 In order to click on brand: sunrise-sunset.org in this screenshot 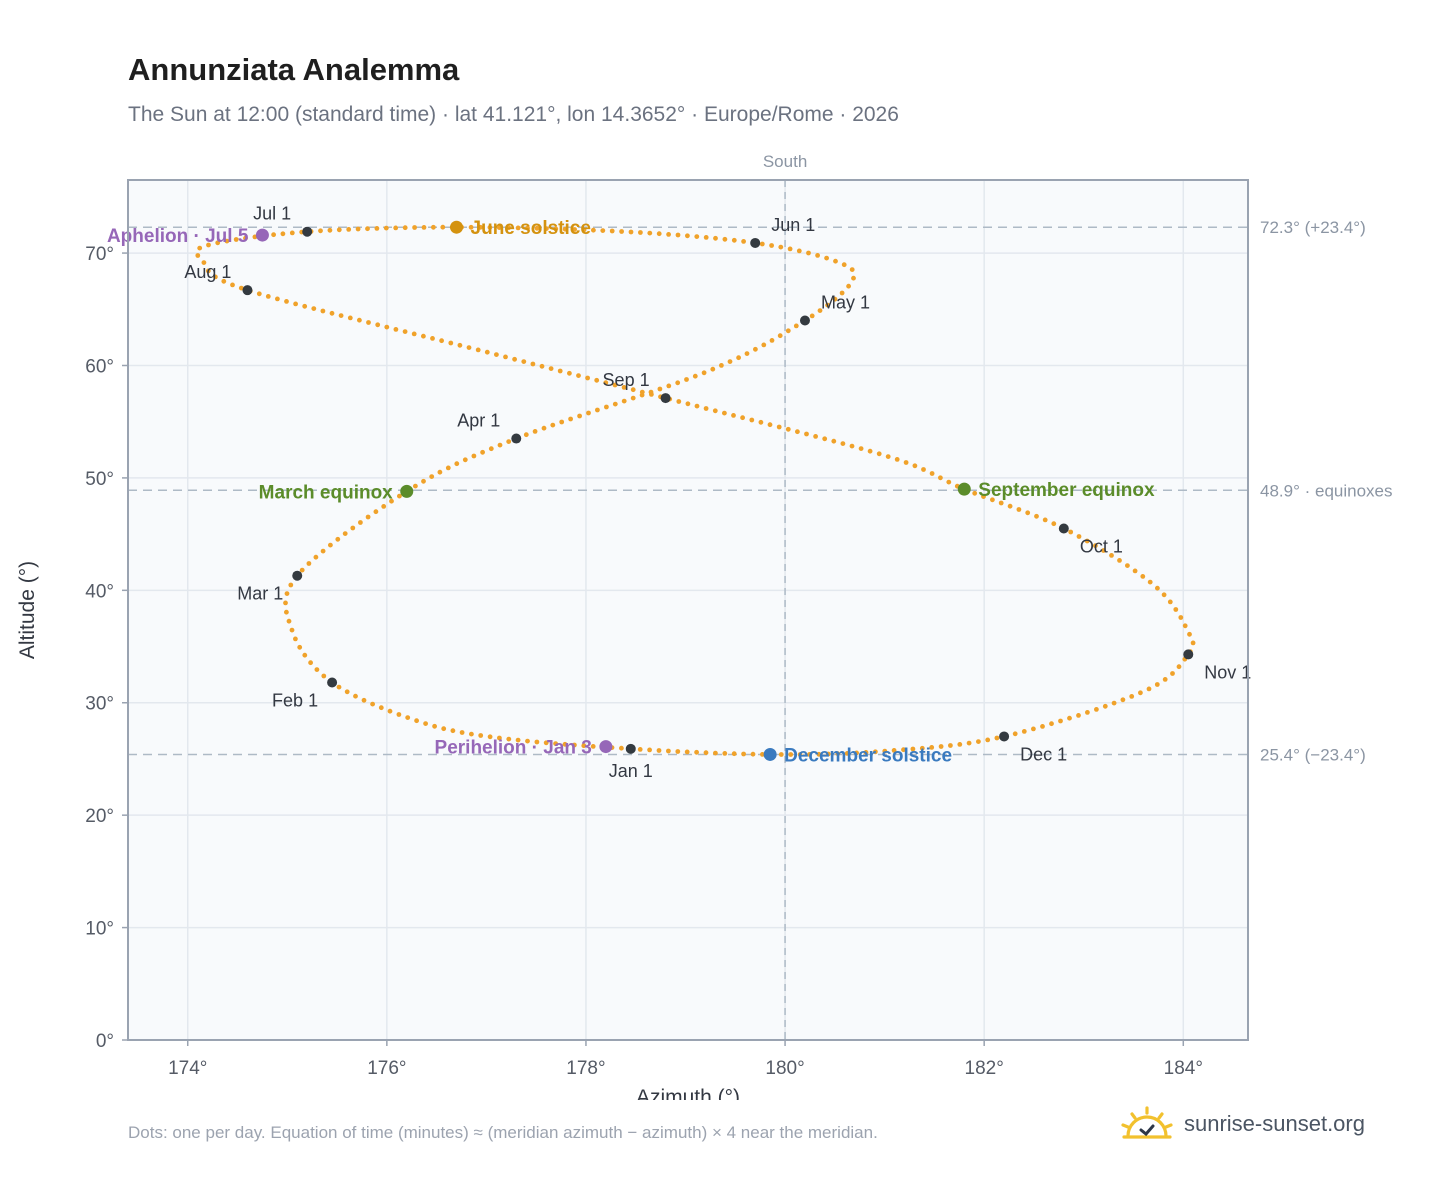, I will do `click(1242, 1124)`.